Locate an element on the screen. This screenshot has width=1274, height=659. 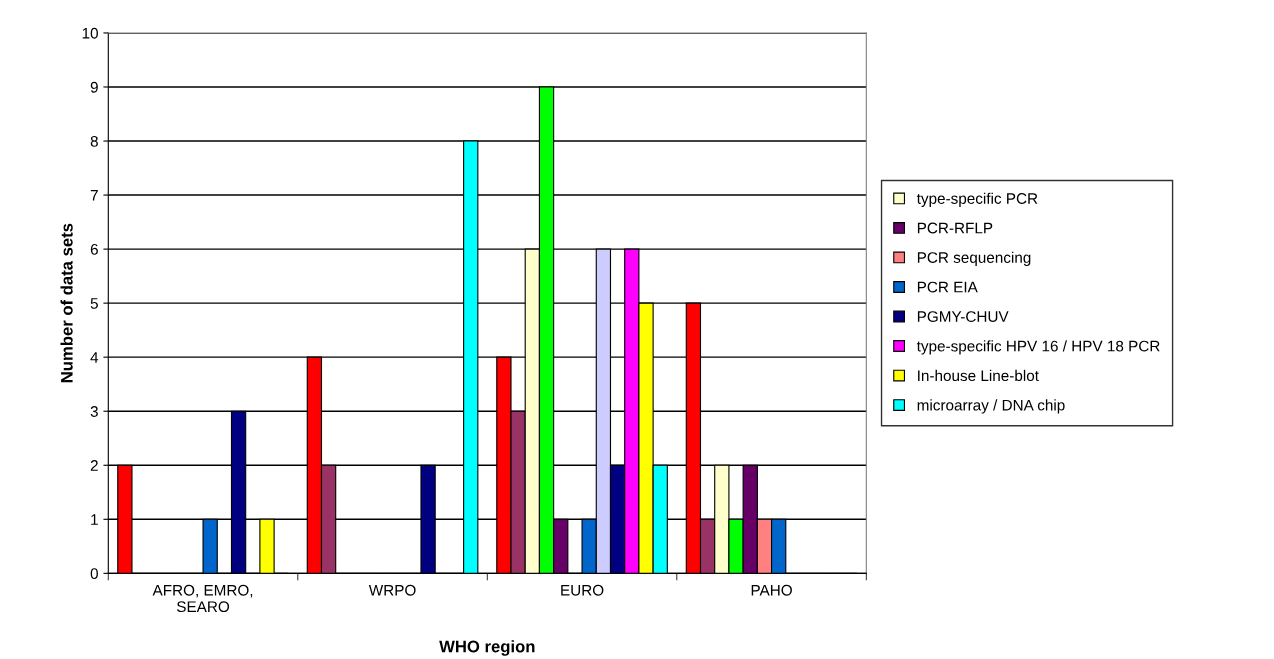
y-tick-label: 3 is located at coordinates (94, 411).